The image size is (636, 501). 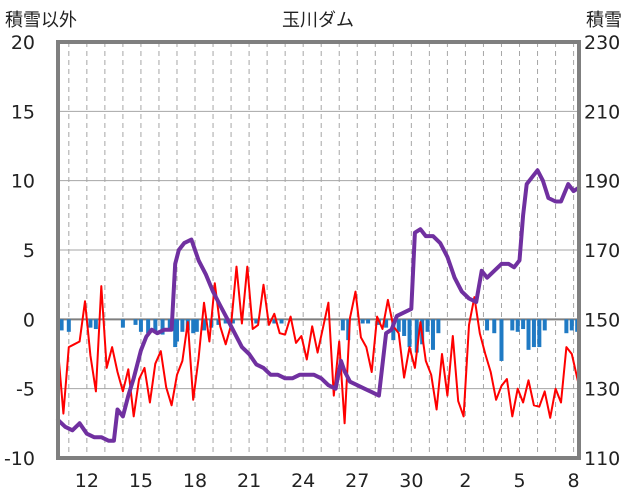 What do you see at coordinates (602, 251) in the screenshot?
I see `right-tick-label: 170` at bounding box center [602, 251].